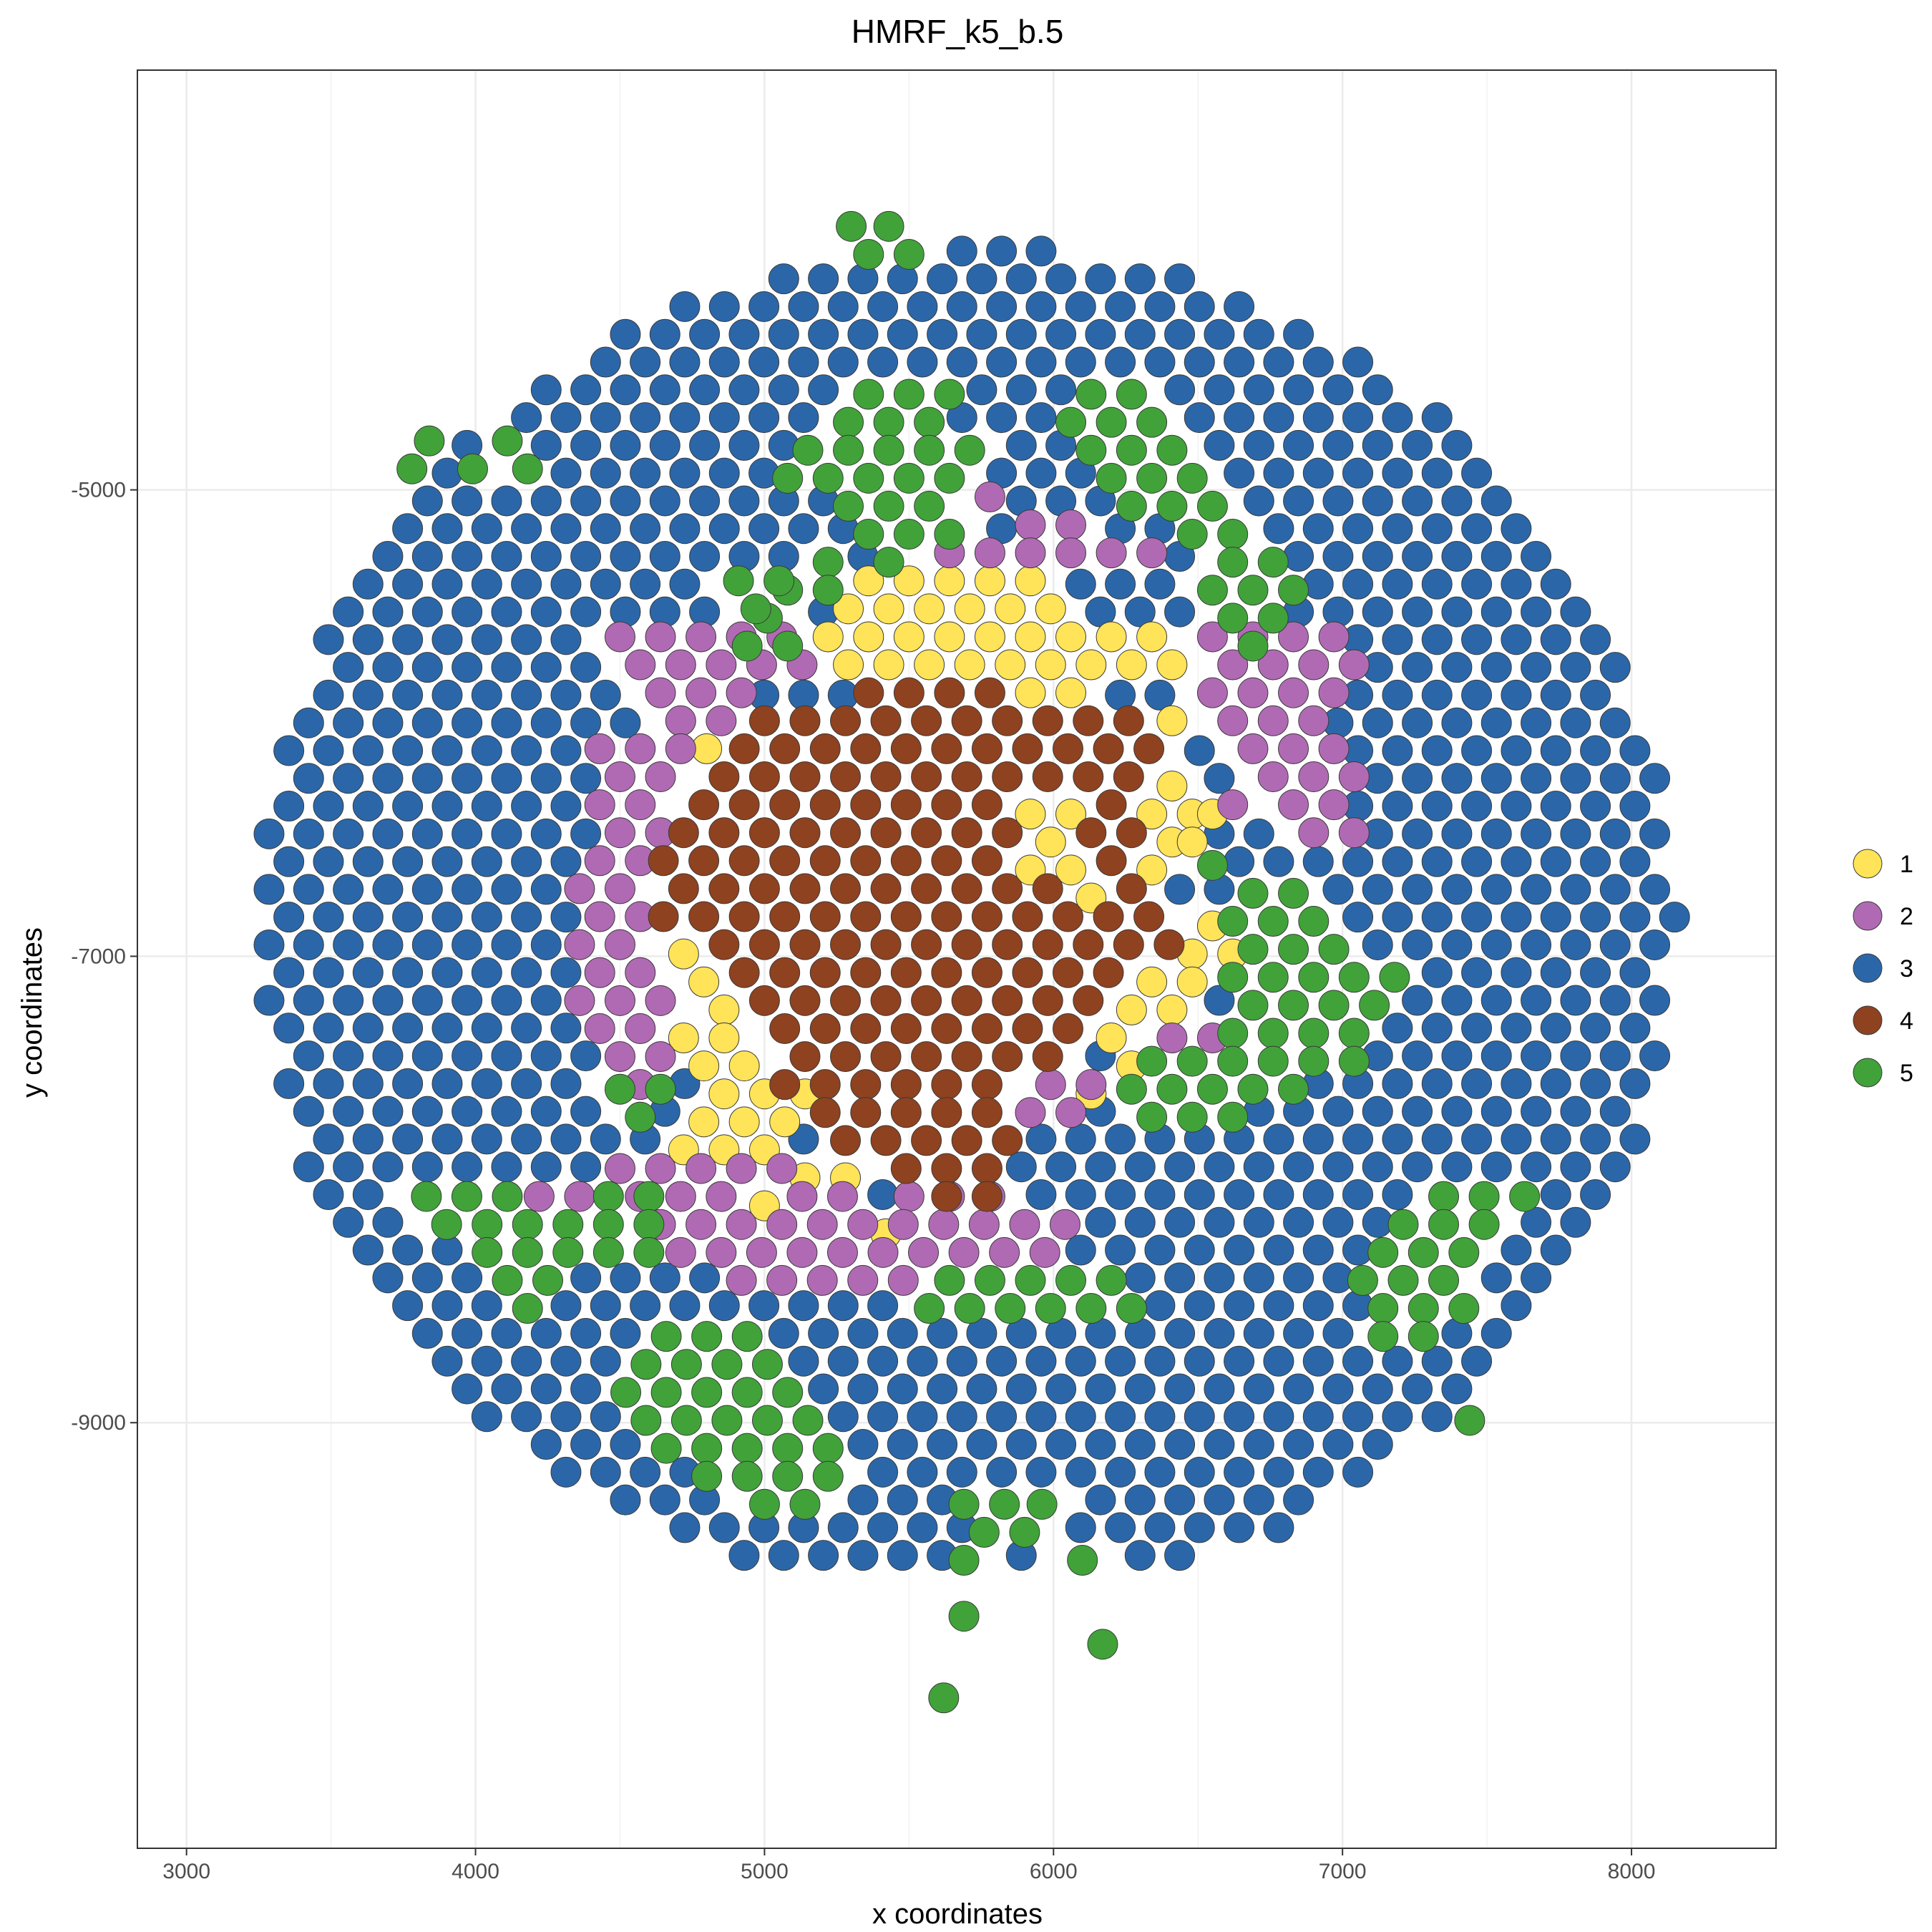 The height and width of the screenshot is (1932, 1932). I want to click on legend-label-2: 2, so click(1906, 916).